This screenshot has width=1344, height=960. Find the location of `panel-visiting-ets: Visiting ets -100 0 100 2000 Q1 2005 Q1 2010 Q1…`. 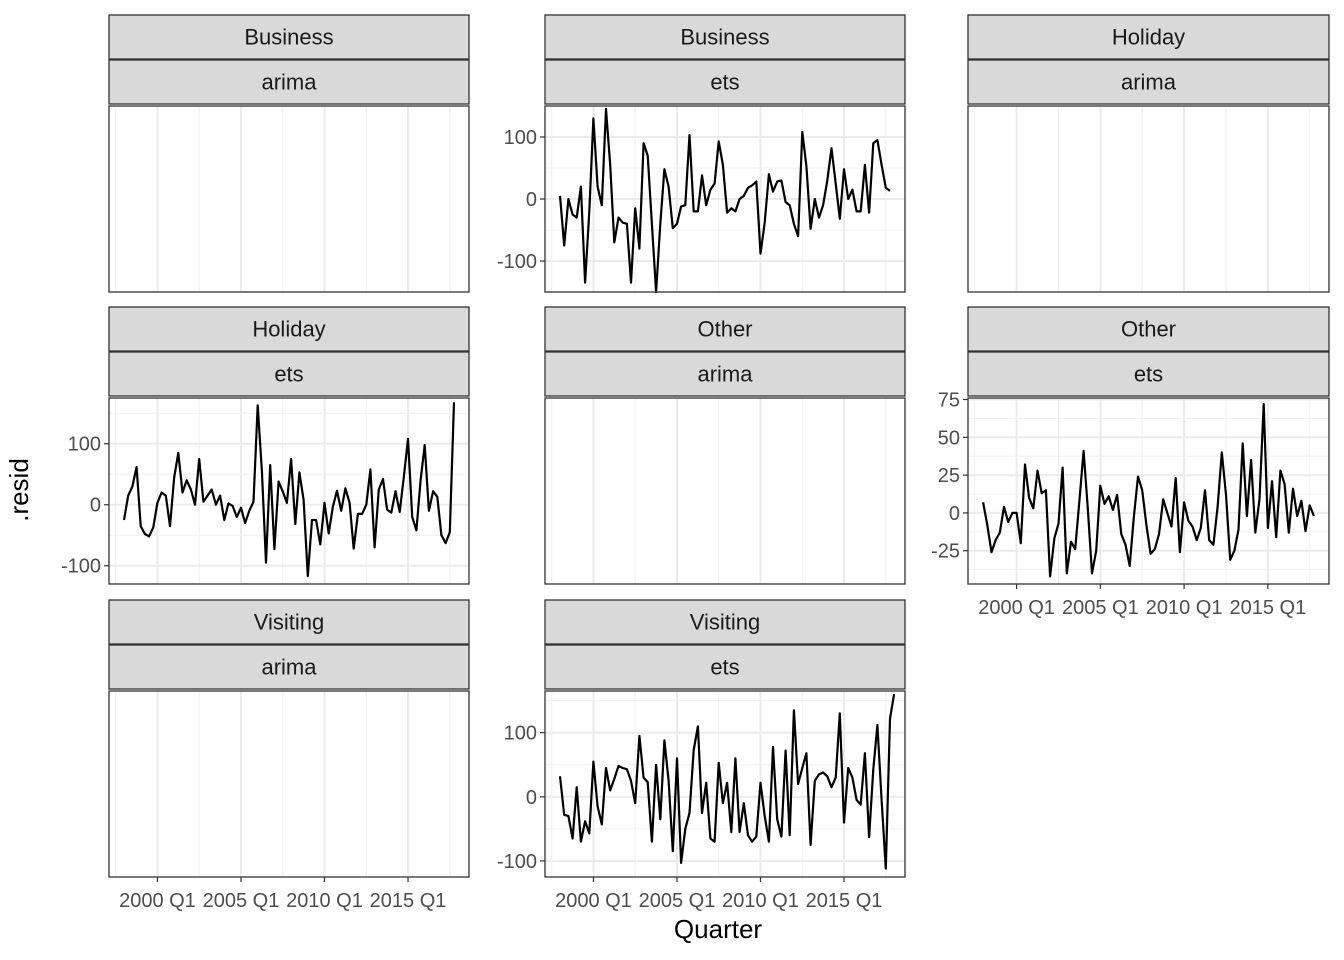

panel-visiting-ets: Visiting ets -100 0 100 2000 Q1 2005 Q1 2010 Q1… is located at coordinates (701, 755).